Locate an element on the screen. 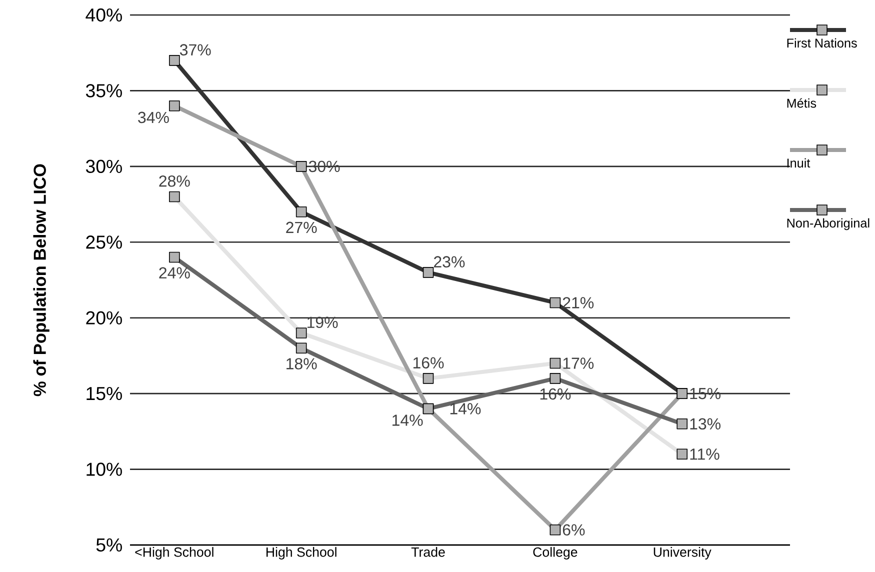  data-label: 19% is located at coordinates (322, 322).